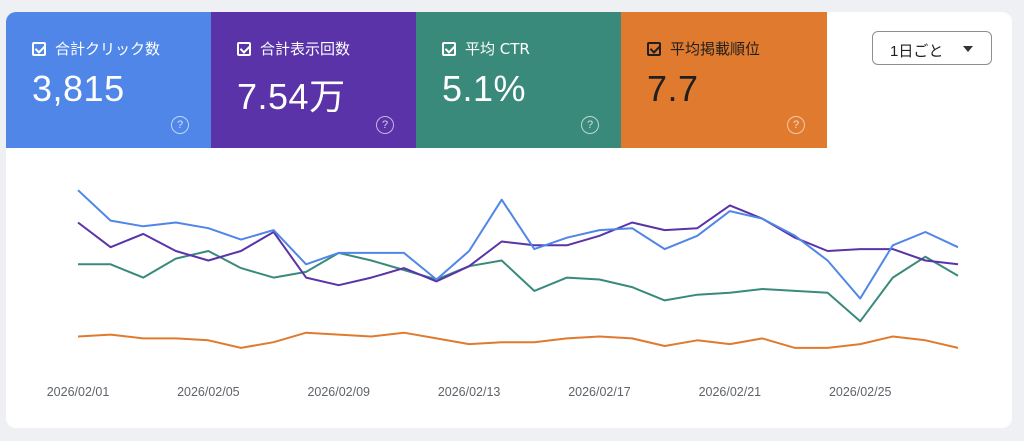 Image resolution: width=1024 pixels, height=441 pixels. Describe the element at coordinates (715, 49) in the screenshot. I see `metric-label: 平均掲載順位` at that location.